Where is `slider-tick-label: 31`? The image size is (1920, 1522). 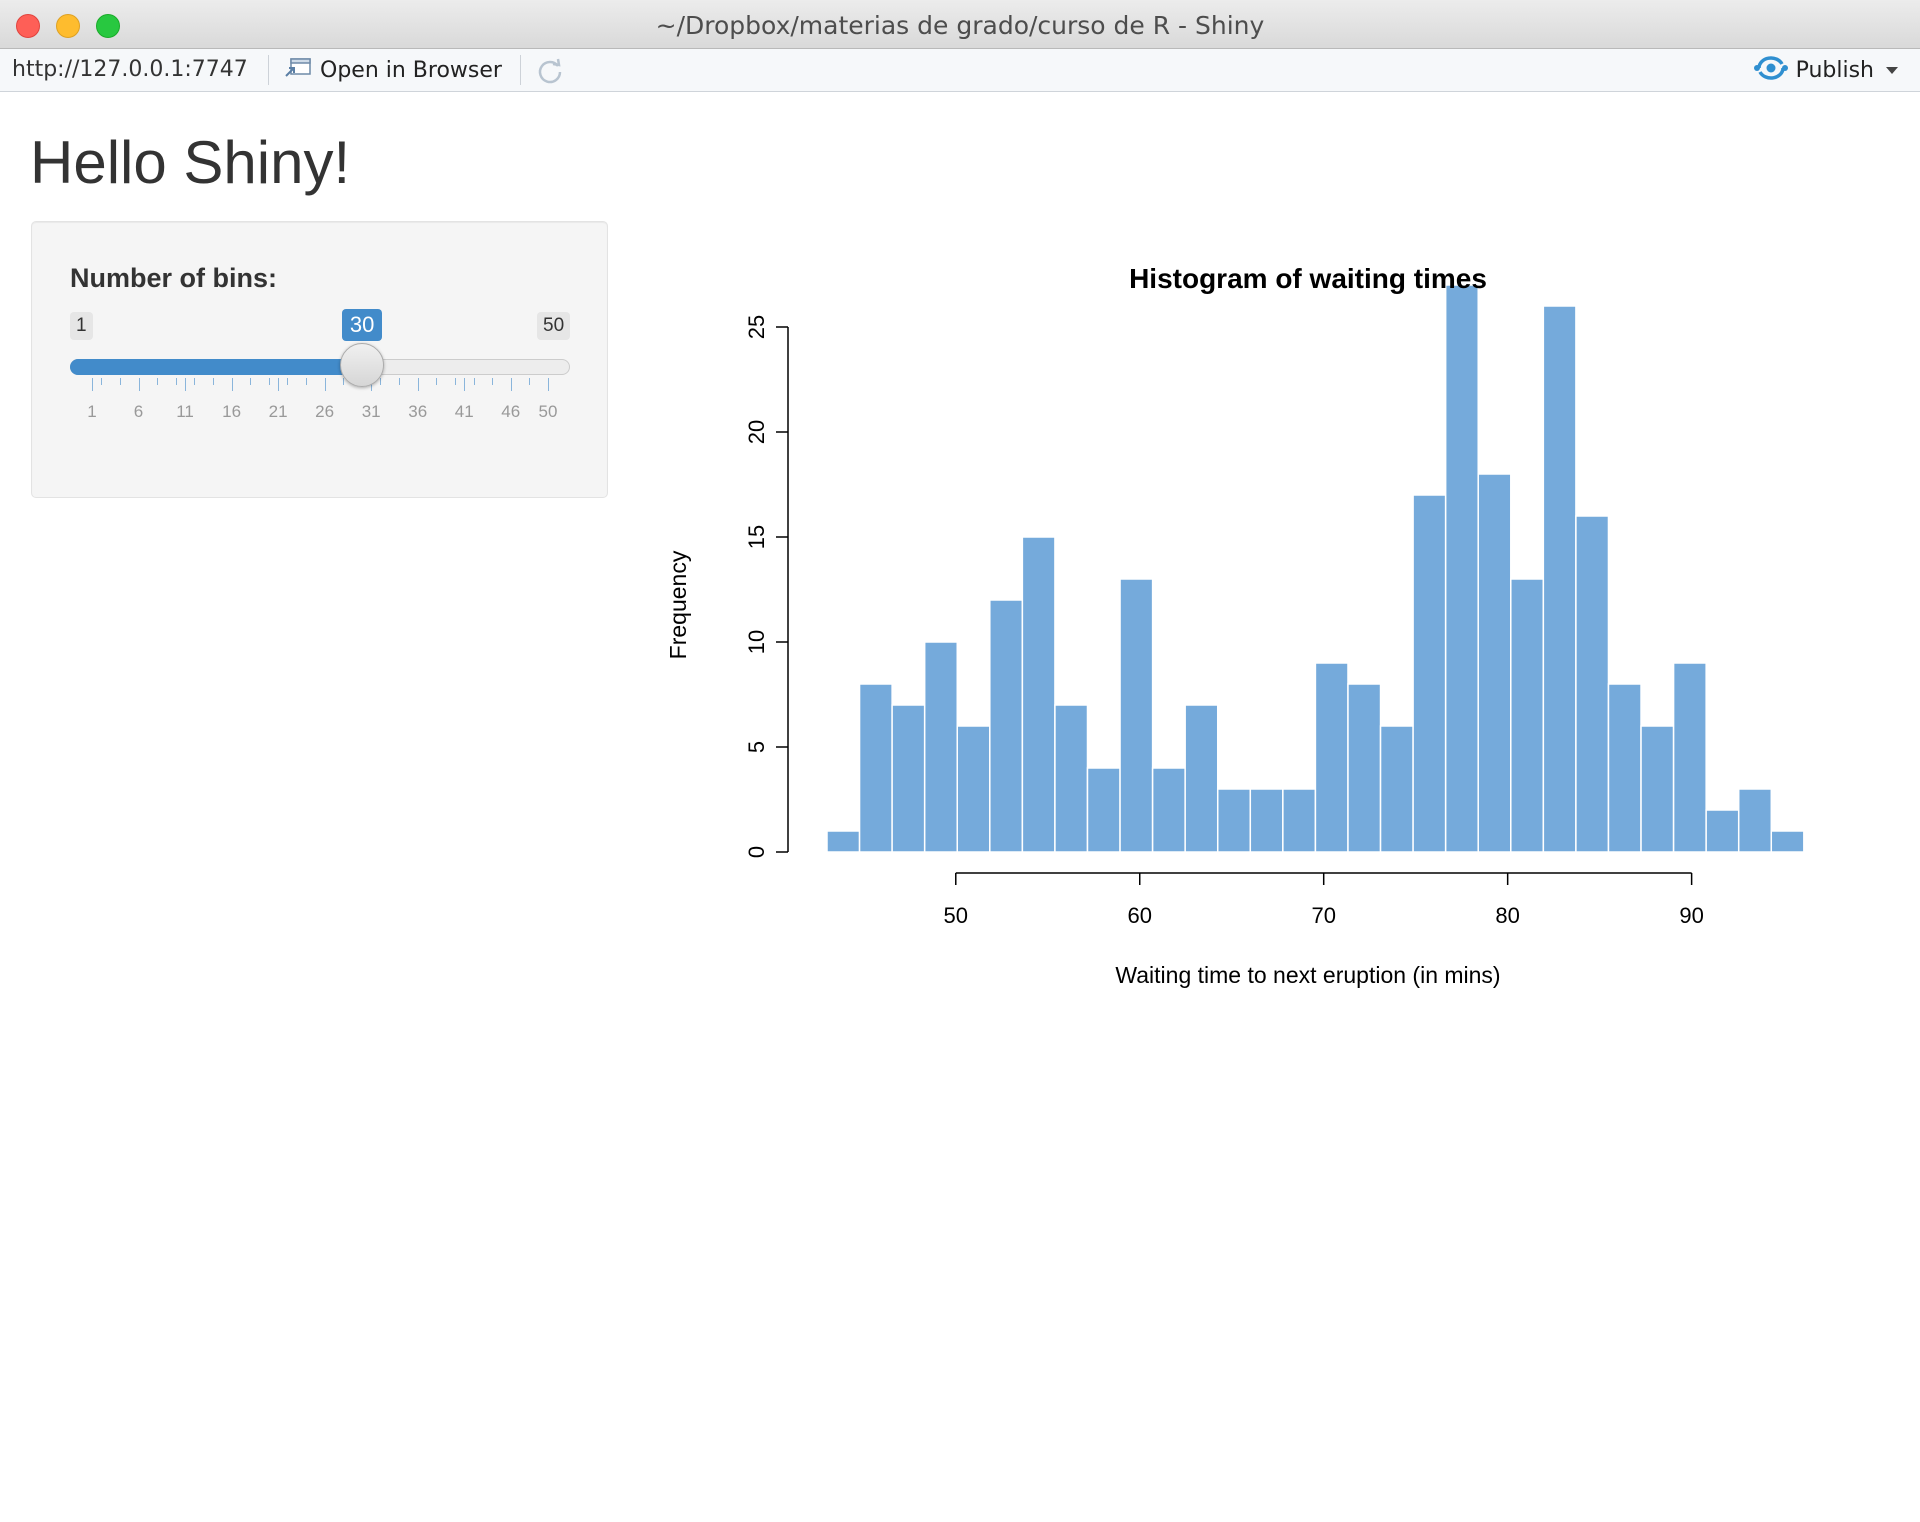
slider-tick-label: 31 is located at coordinates (371, 411).